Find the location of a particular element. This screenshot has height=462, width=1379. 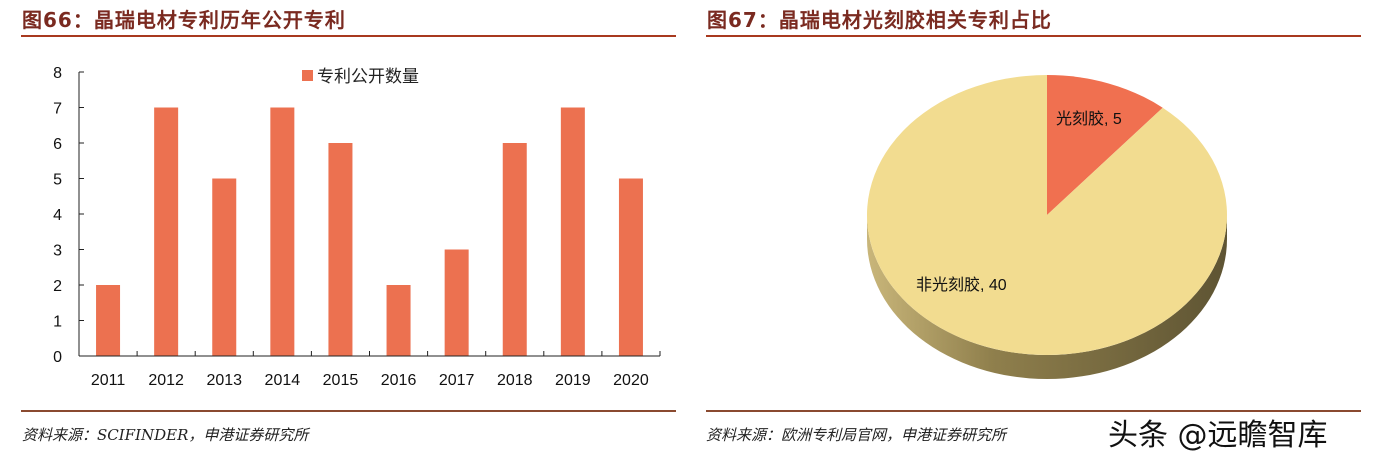

y-tick-label: 8 is located at coordinates (57, 73).